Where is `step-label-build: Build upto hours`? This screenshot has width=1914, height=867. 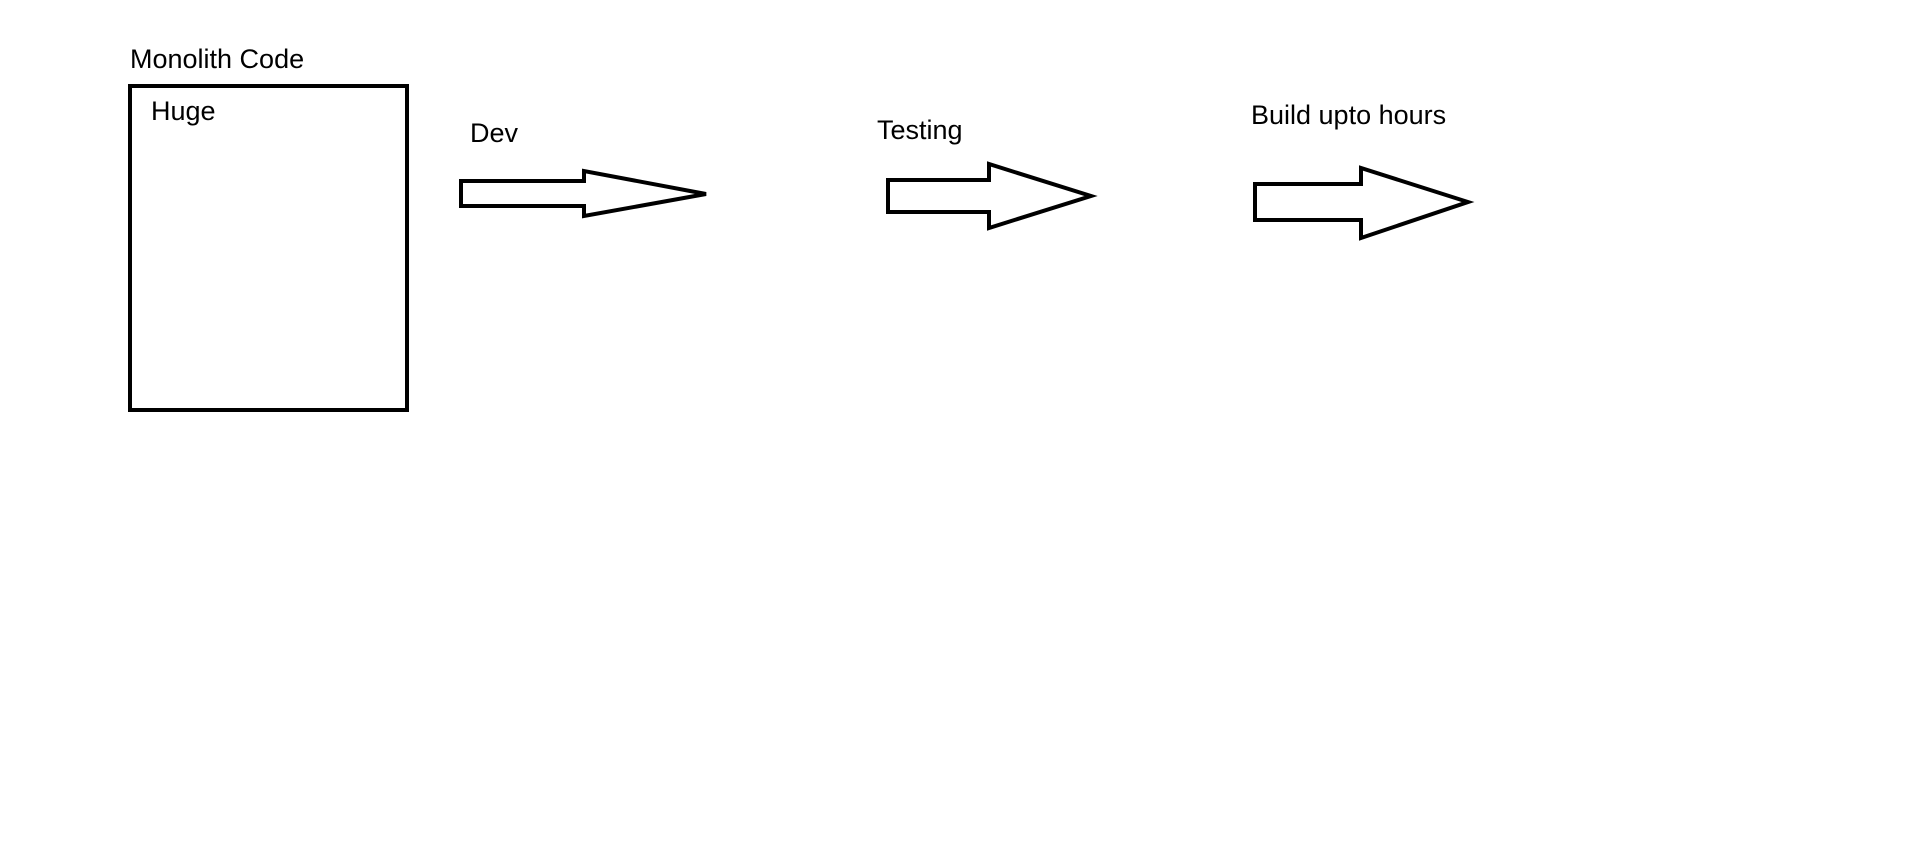 step-label-build: Build upto hours is located at coordinates (1349, 115).